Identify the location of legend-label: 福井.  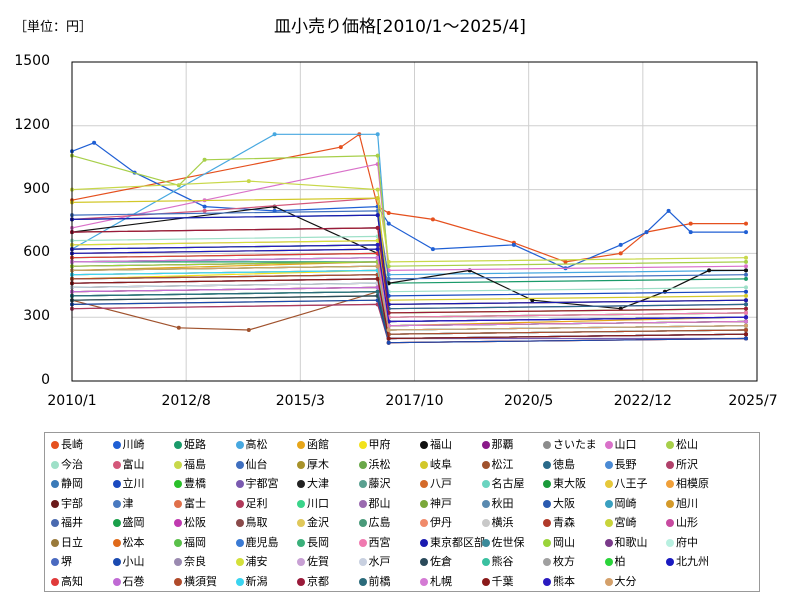
(72, 522).